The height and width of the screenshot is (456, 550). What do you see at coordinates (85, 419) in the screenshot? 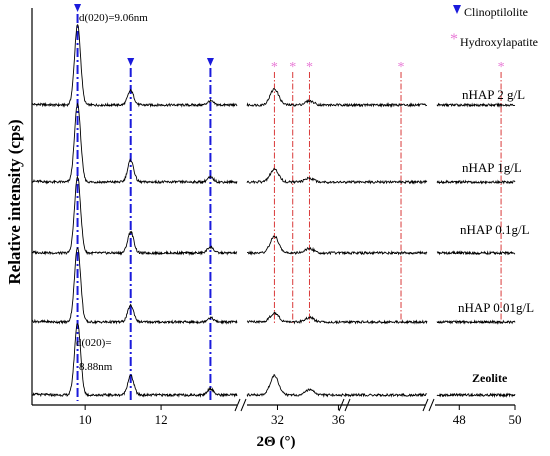
I see `x-tick-label: 10` at bounding box center [85, 419].